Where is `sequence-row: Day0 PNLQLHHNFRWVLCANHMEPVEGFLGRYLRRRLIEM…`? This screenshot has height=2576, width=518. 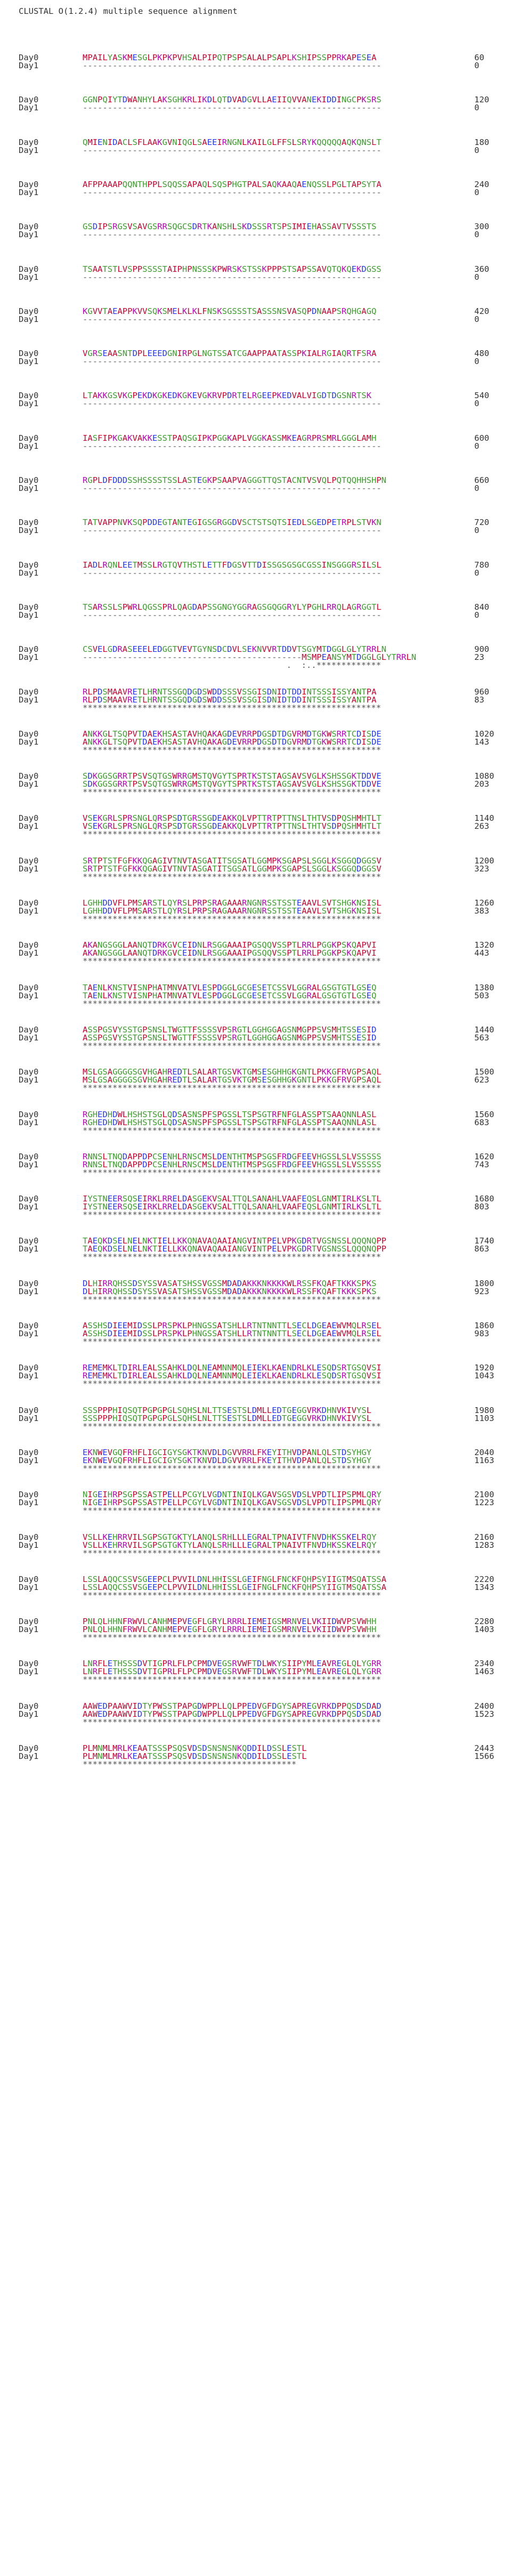
sequence-row: Day0 PNLQLHHNFRWVLCANHMEPVEGFLGRYLRRRLIEM… is located at coordinates (259, 1622).